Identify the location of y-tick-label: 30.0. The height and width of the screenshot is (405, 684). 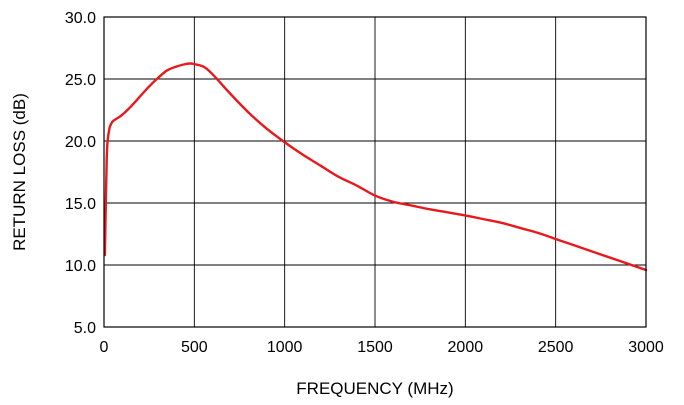
(80, 18).